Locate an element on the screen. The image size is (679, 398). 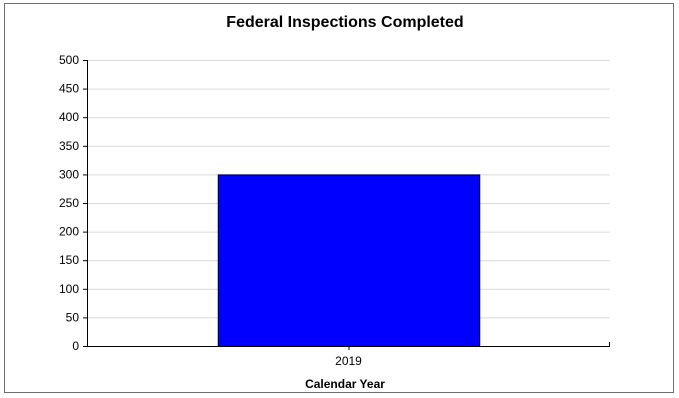
x-tick-label-2019: 2019 is located at coordinates (348, 361).